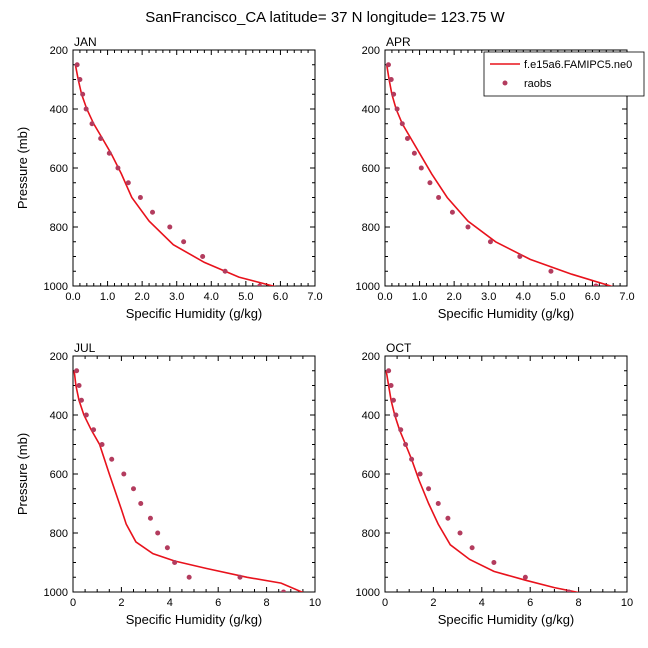 The height and width of the screenshot is (648, 648). I want to click on legend: f.e15a6.FAMIPC5.ne0 raobs, so click(564, 74).